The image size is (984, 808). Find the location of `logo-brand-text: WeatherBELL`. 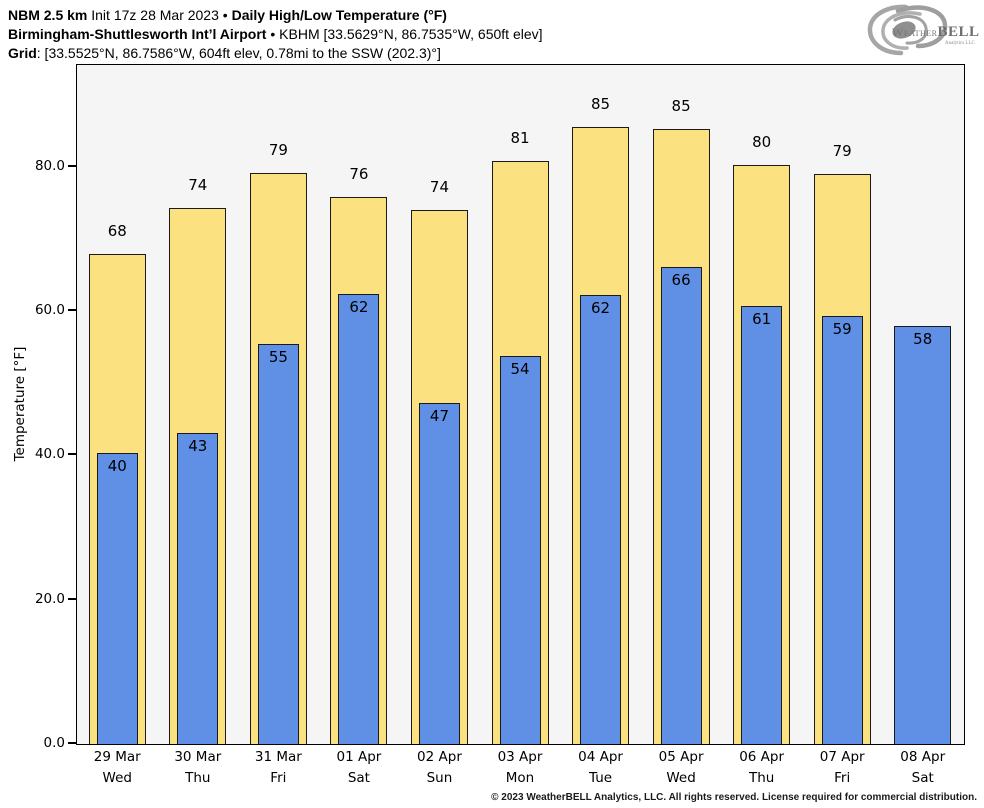

logo-brand-text: WeatherBELL is located at coordinates (936, 32).